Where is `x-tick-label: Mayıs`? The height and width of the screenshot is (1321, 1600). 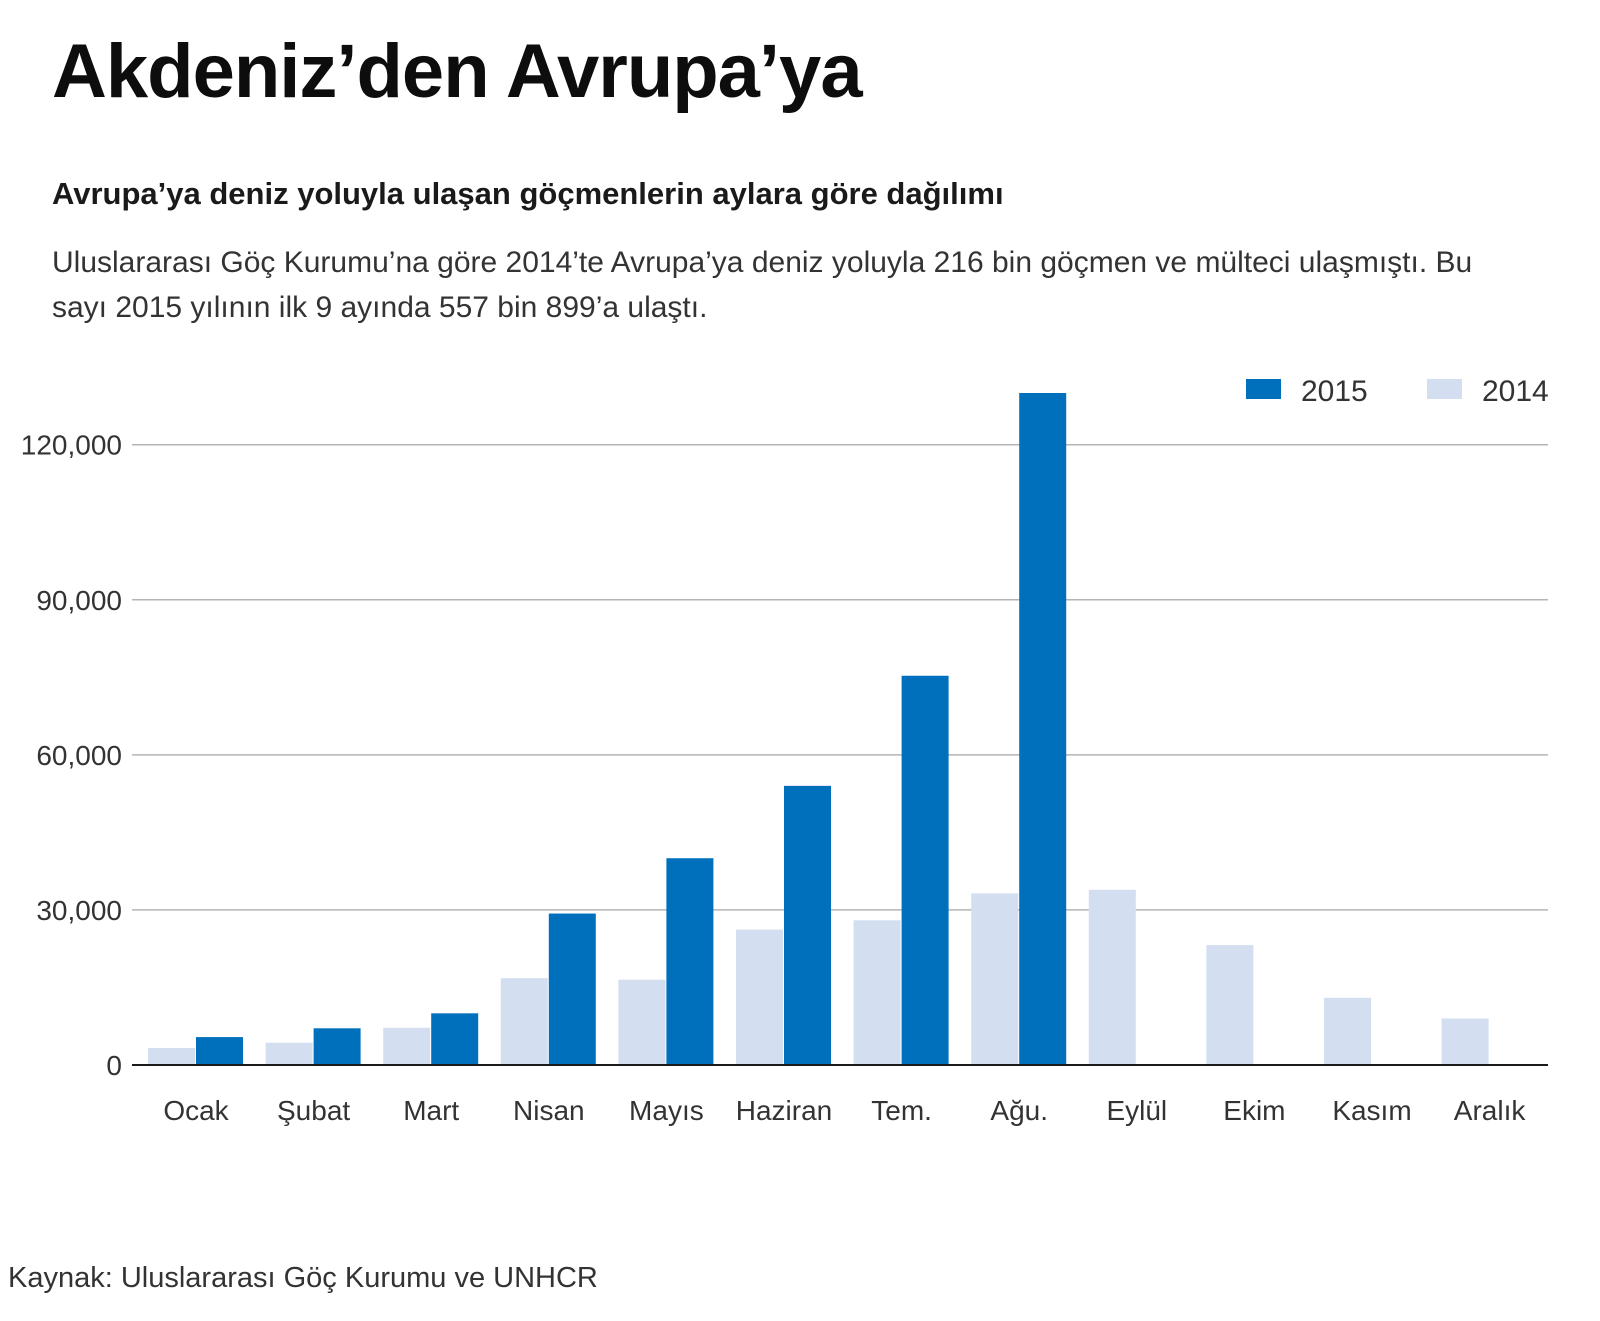
x-tick-label: Mayıs is located at coordinates (666, 1110).